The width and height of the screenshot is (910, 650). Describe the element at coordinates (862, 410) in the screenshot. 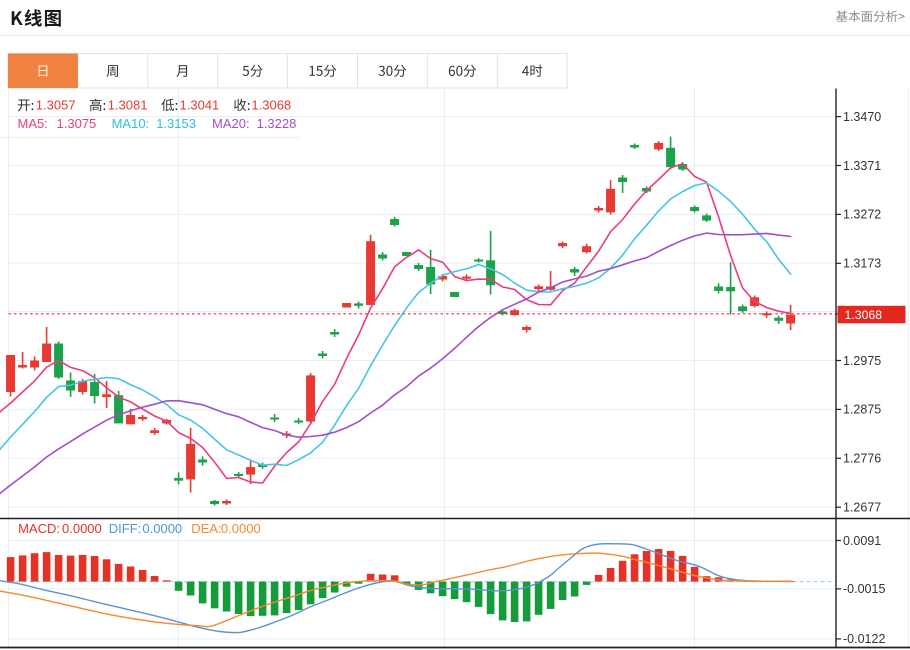

I see `svg-text: 1.2875` at that location.